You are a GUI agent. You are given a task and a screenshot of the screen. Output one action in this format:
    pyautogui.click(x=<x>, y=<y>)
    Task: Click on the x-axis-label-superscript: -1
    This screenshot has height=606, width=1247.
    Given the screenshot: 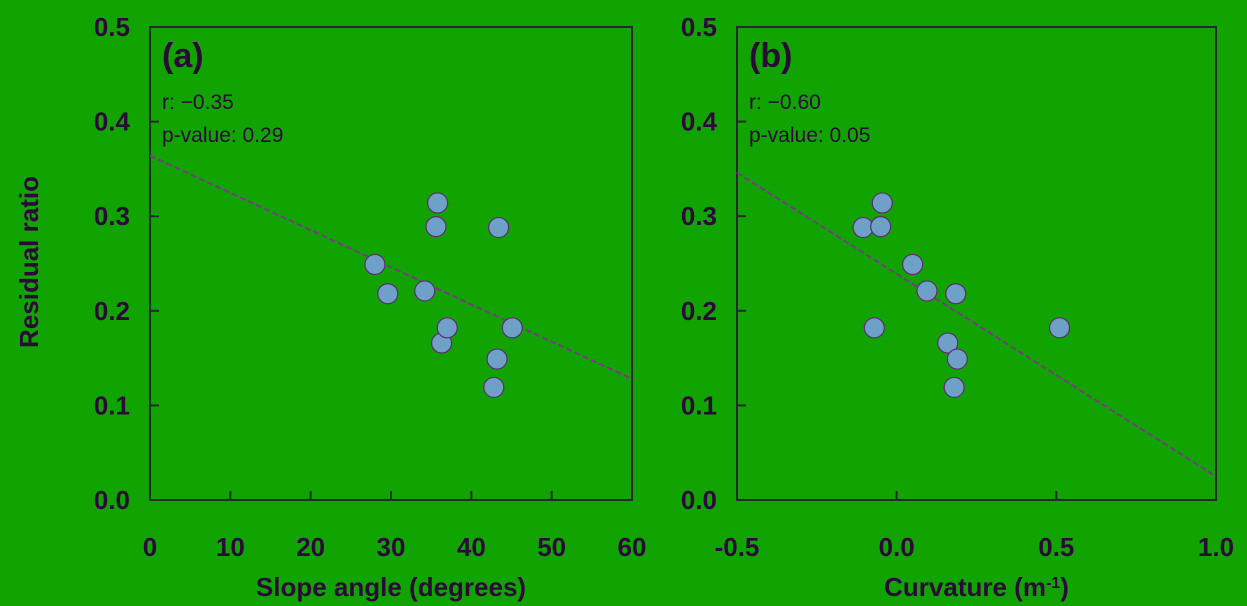 What is the action you would take?
    pyautogui.click(x=1053, y=583)
    